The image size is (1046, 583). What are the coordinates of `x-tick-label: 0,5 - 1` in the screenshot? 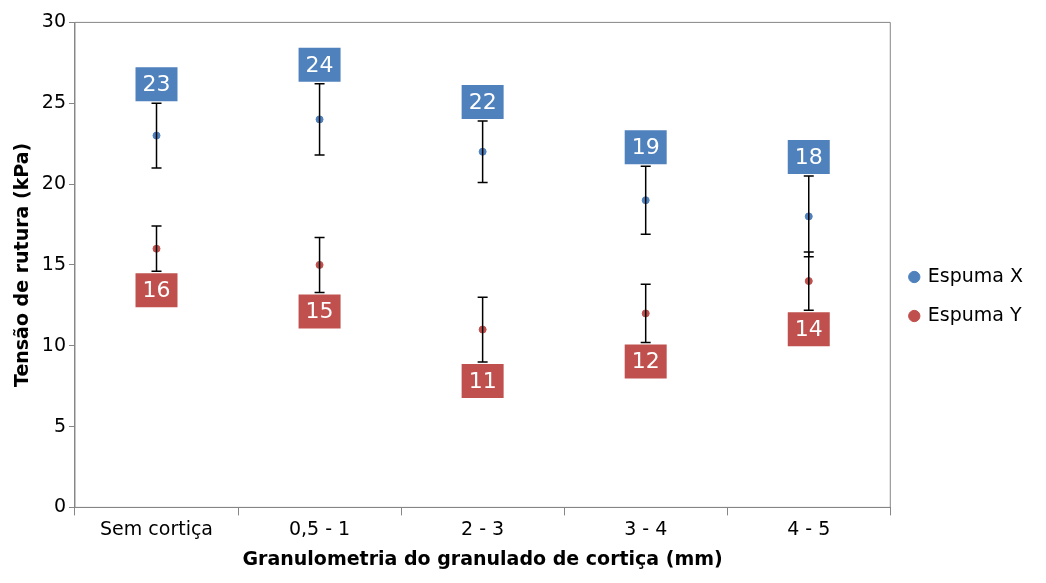 It's located at (319, 527).